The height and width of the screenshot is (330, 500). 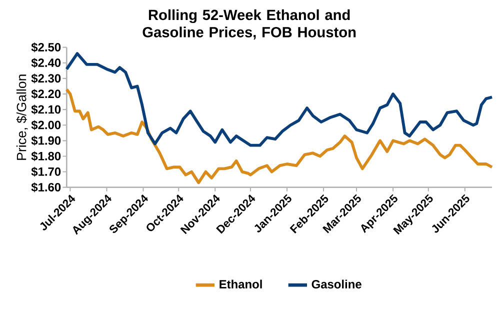 What do you see at coordinates (46, 141) in the screenshot?
I see `y-tick-label: $1.90` at bounding box center [46, 141].